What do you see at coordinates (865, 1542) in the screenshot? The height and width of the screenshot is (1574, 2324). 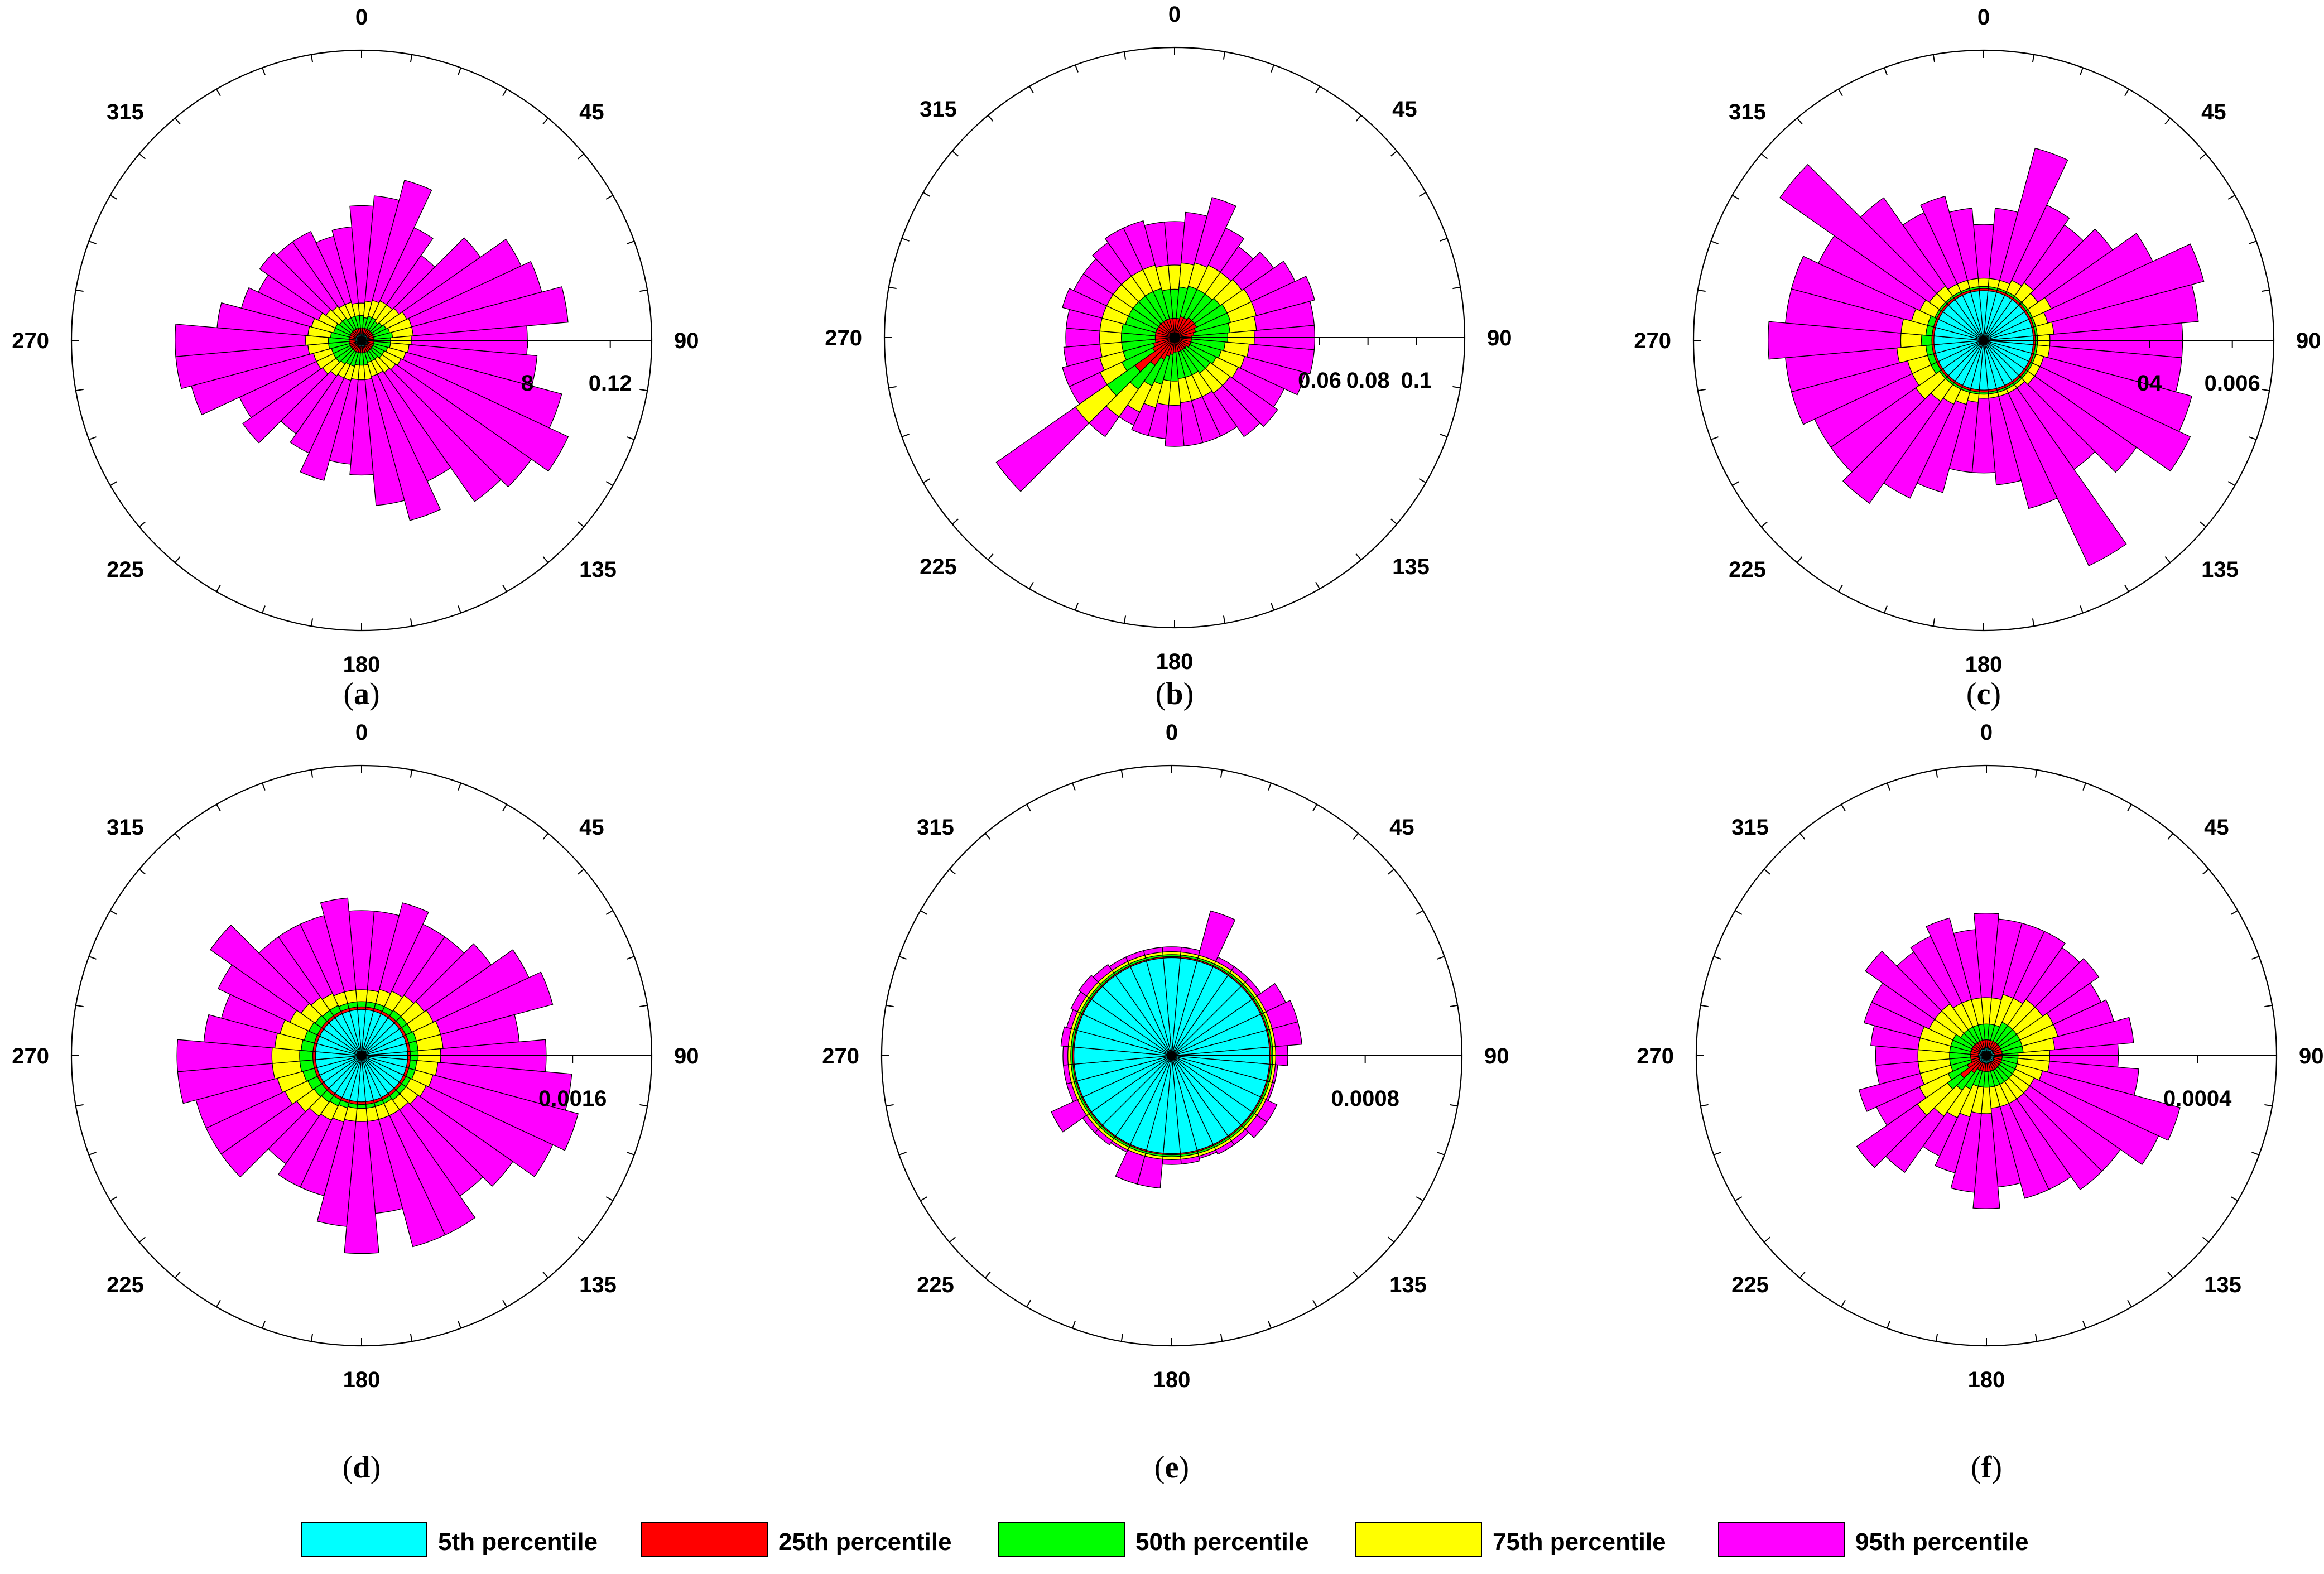 I see `legend-label: 25th percentile` at bounding box center [865, 1542].